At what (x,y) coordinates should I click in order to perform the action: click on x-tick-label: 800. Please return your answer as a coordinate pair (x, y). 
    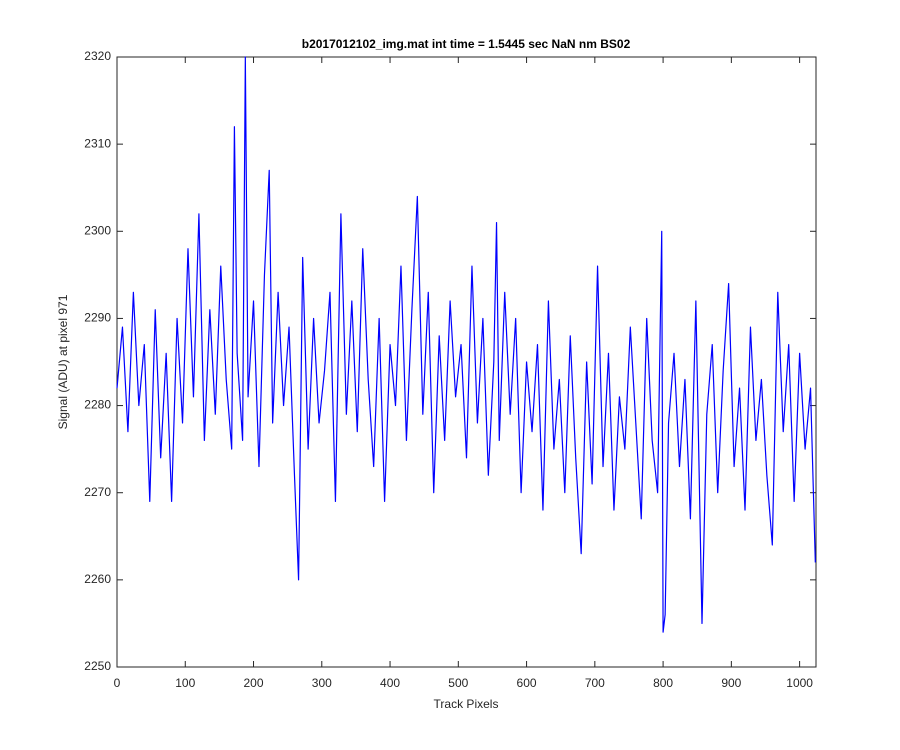
    Looking at the image, I should click on (663, 683).